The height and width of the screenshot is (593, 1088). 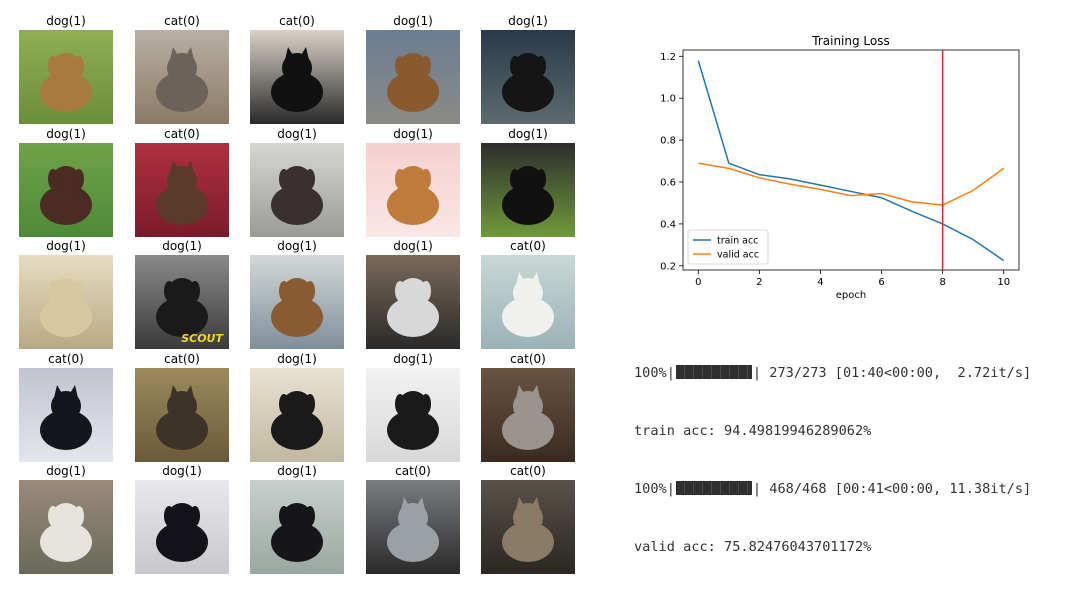 I want to click on series-line-valid, so click(x=851, y=184).